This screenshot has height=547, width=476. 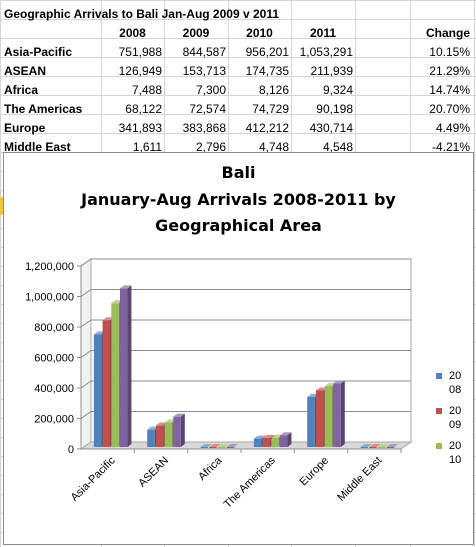 I want to click on value-2010-cell: 956,201, so click(x=267, y=52).